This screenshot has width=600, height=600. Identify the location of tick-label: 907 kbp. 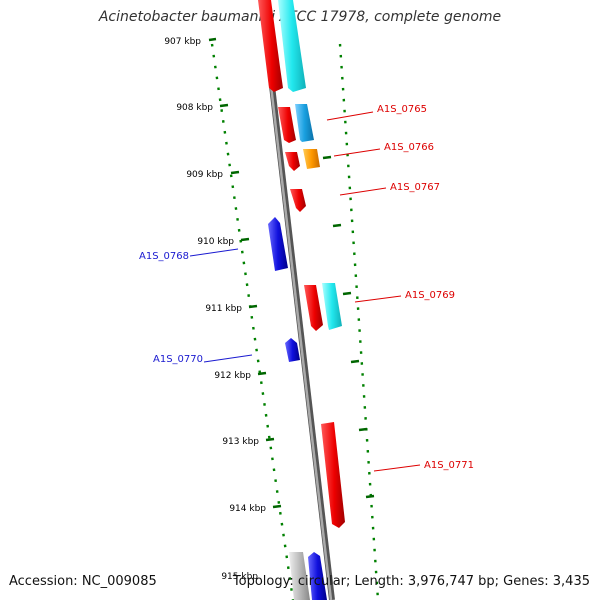
(182, 42).